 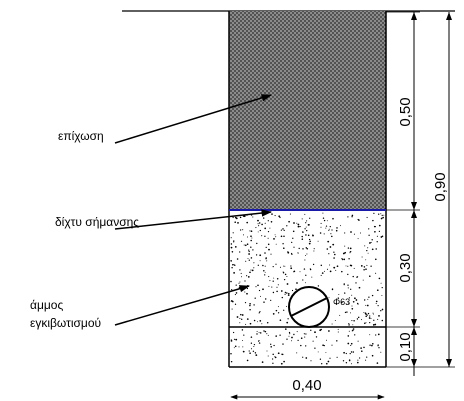 What do you see at coordinates (414, 331) in the screenshot?
I see `dim-arrow-mid2-down` at bounding box center [414, 331].